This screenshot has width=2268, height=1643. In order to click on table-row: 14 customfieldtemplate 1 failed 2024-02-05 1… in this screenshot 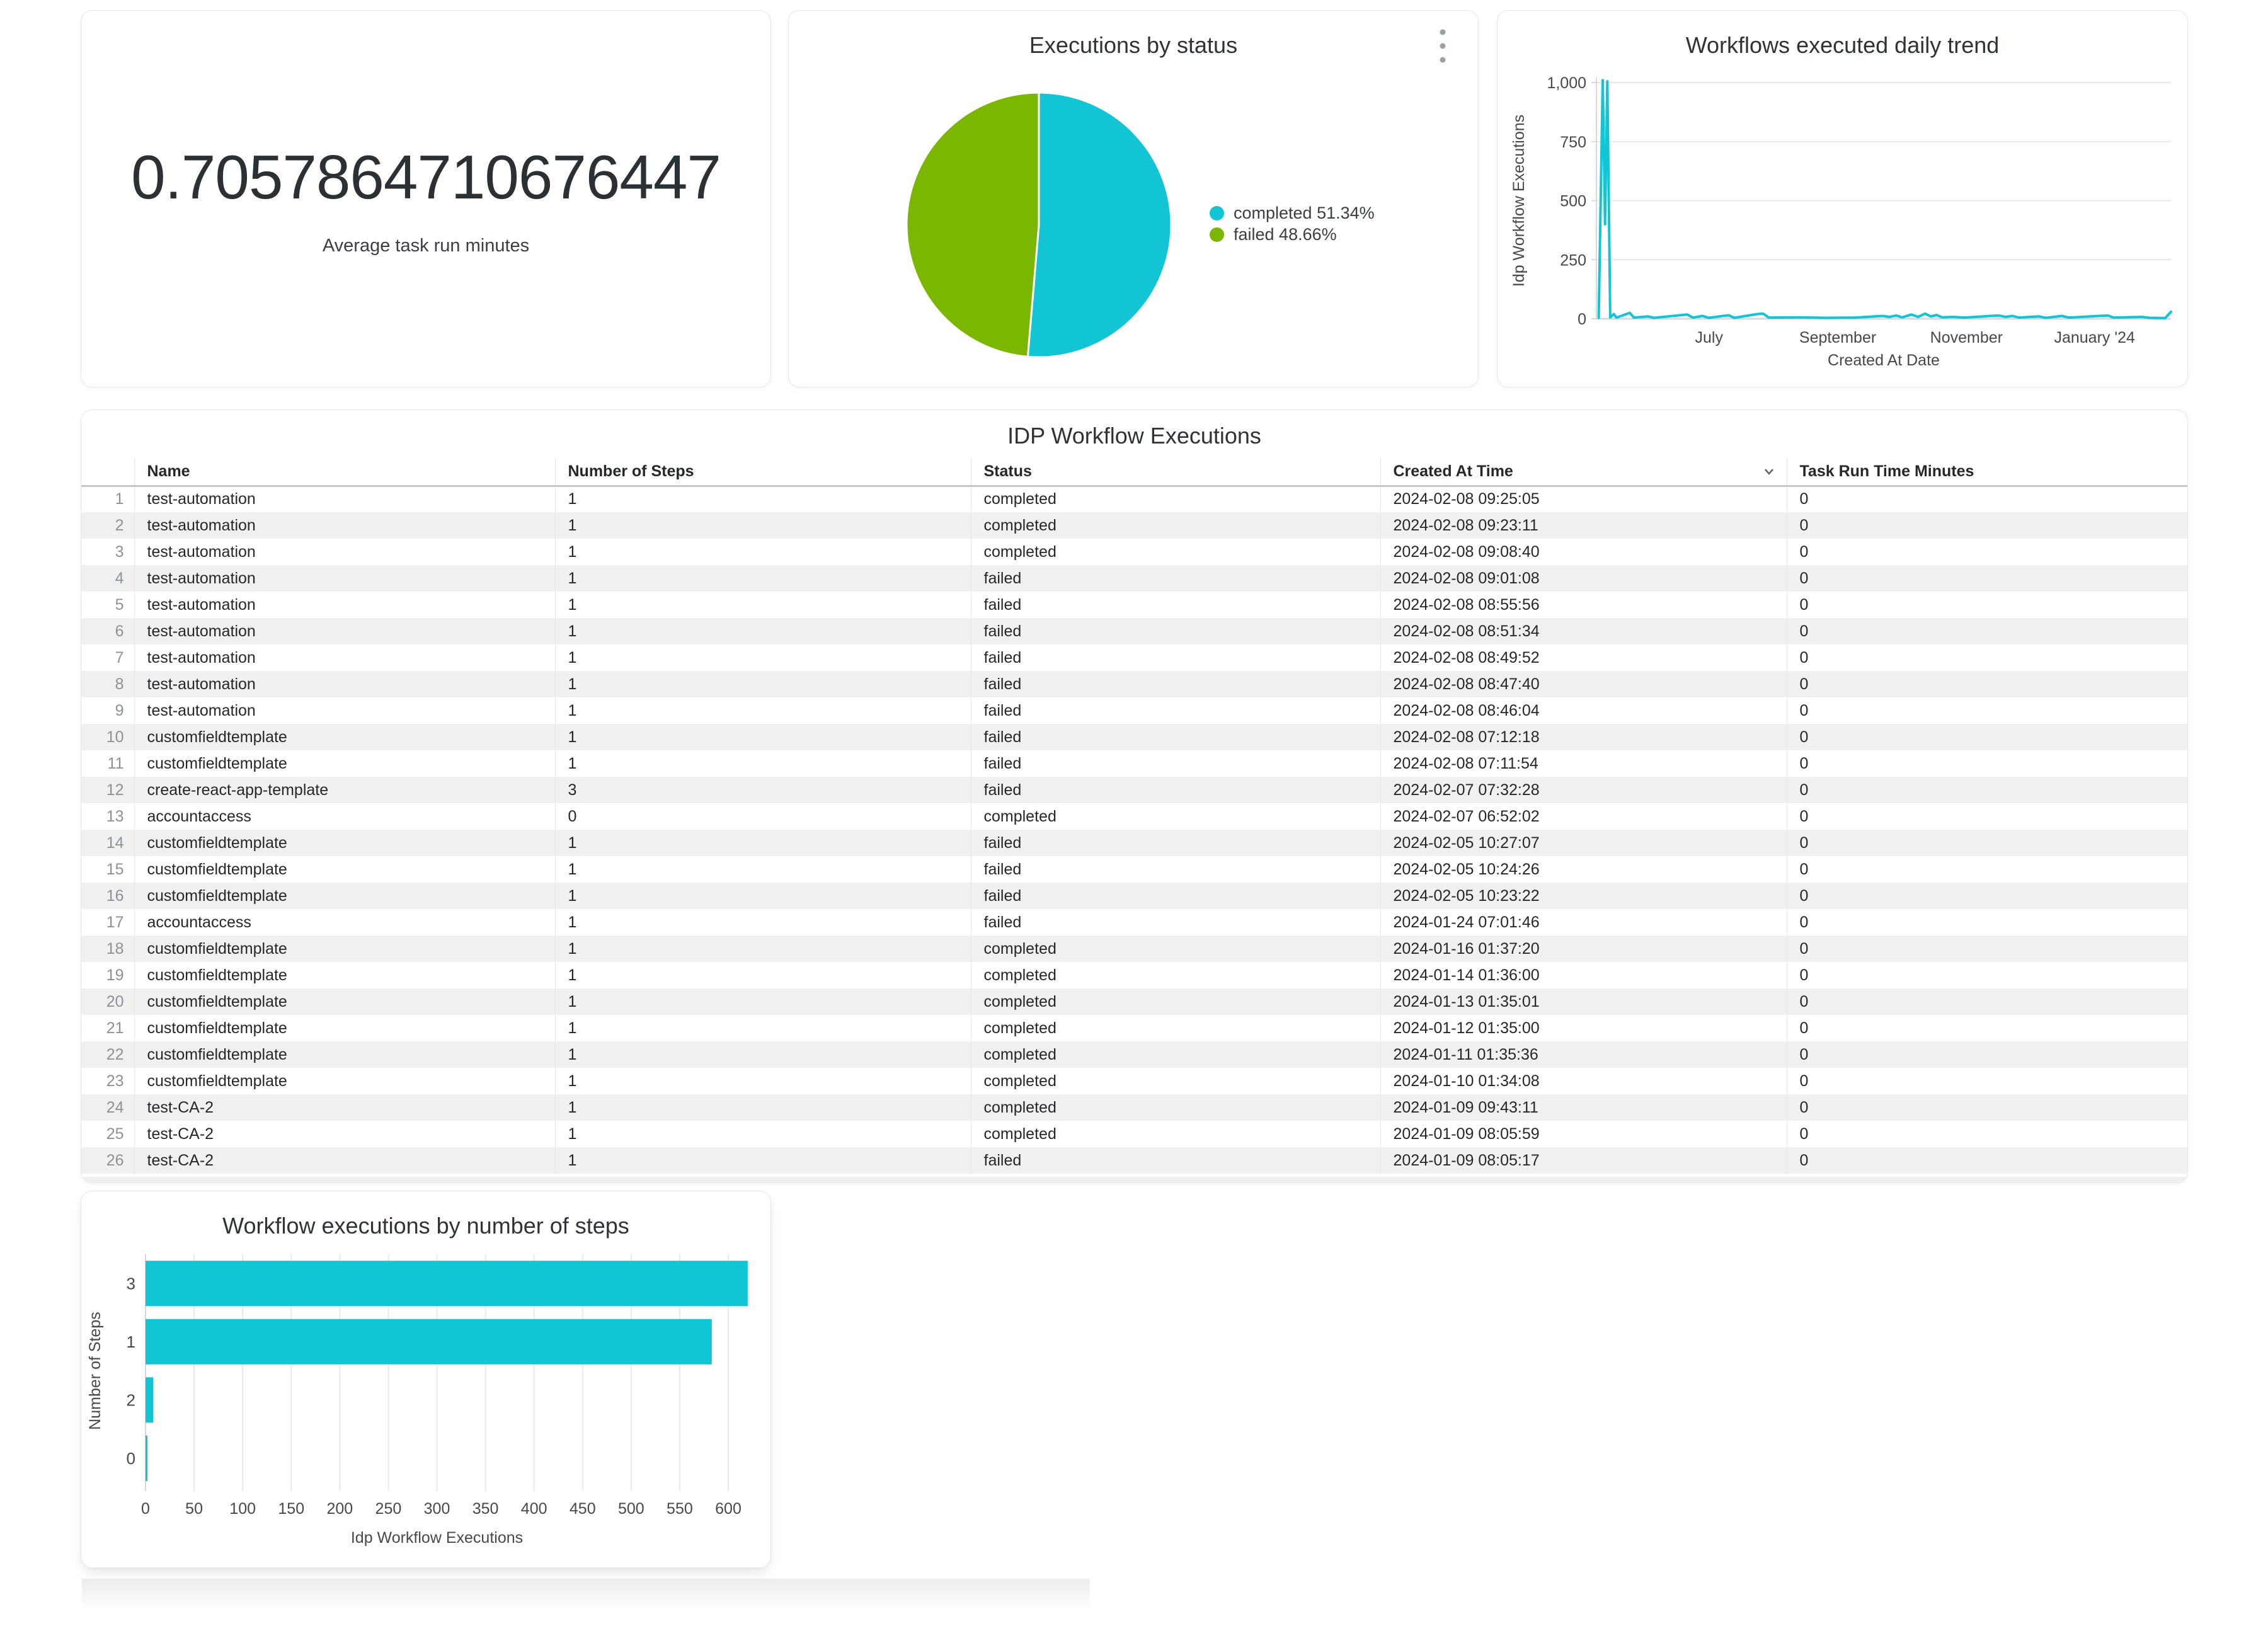, I will do `click(1134, 843)`.